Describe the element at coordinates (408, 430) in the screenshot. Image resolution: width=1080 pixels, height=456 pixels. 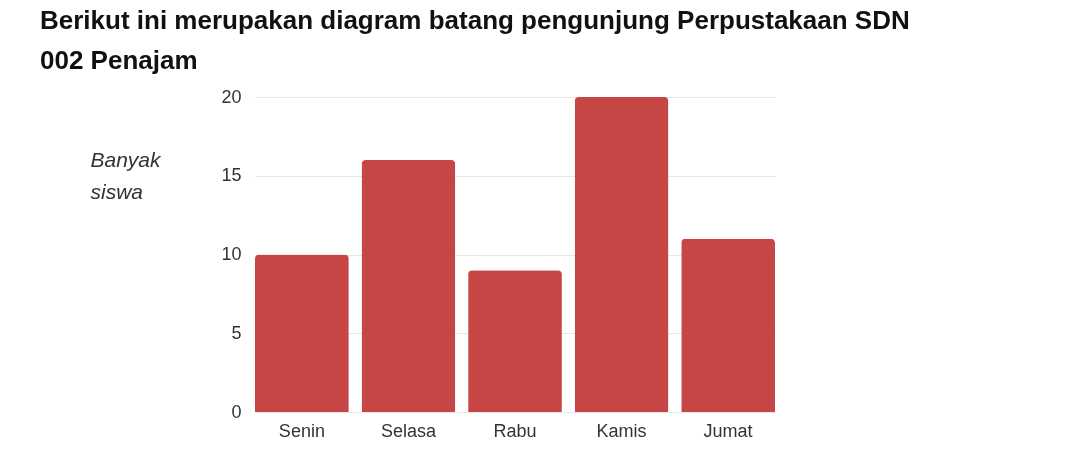
I see `x-tick-label: Selasa` at that location.